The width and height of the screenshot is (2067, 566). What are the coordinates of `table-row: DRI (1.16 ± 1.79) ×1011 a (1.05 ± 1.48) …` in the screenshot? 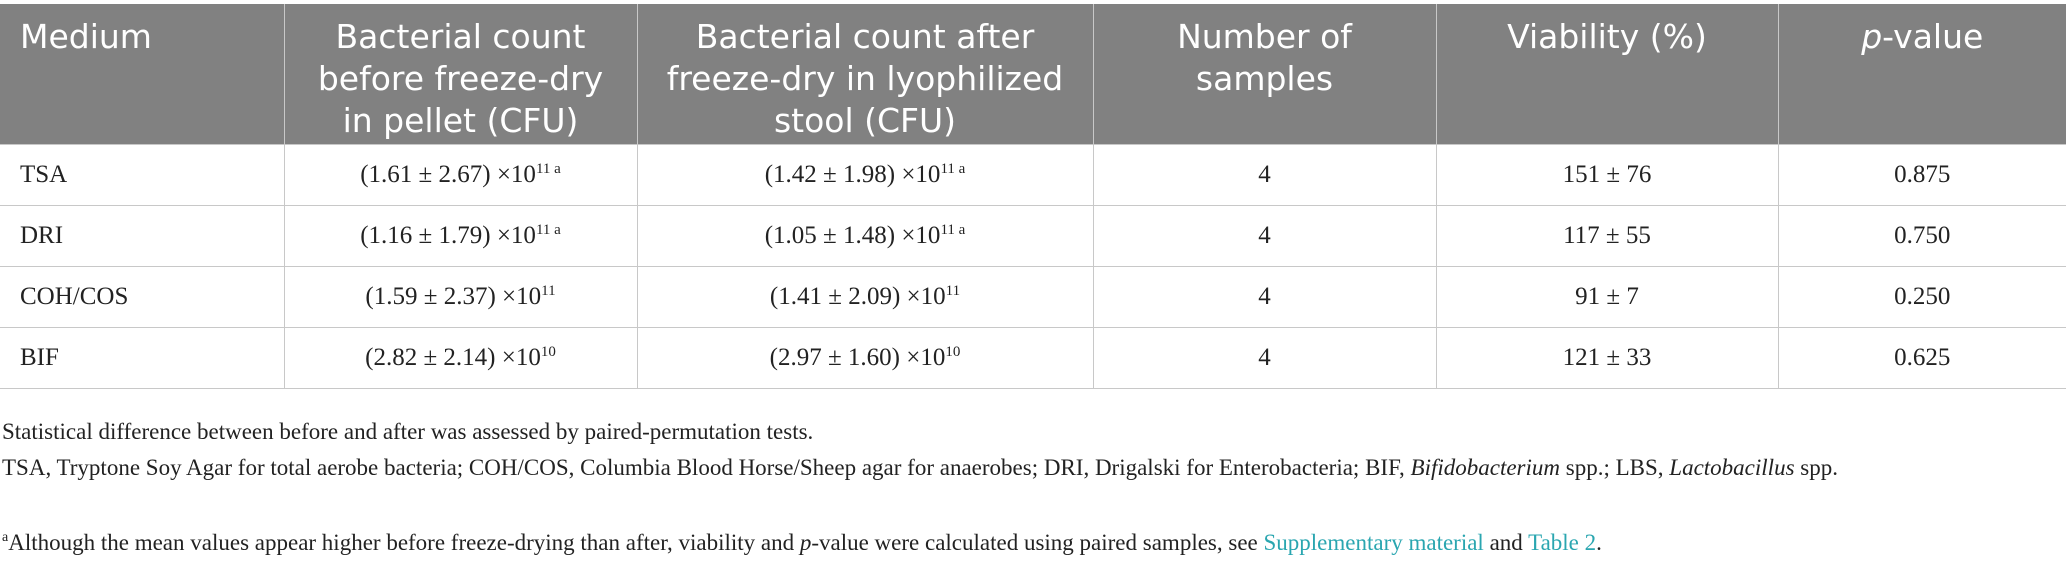 It's located at (1033, 236).